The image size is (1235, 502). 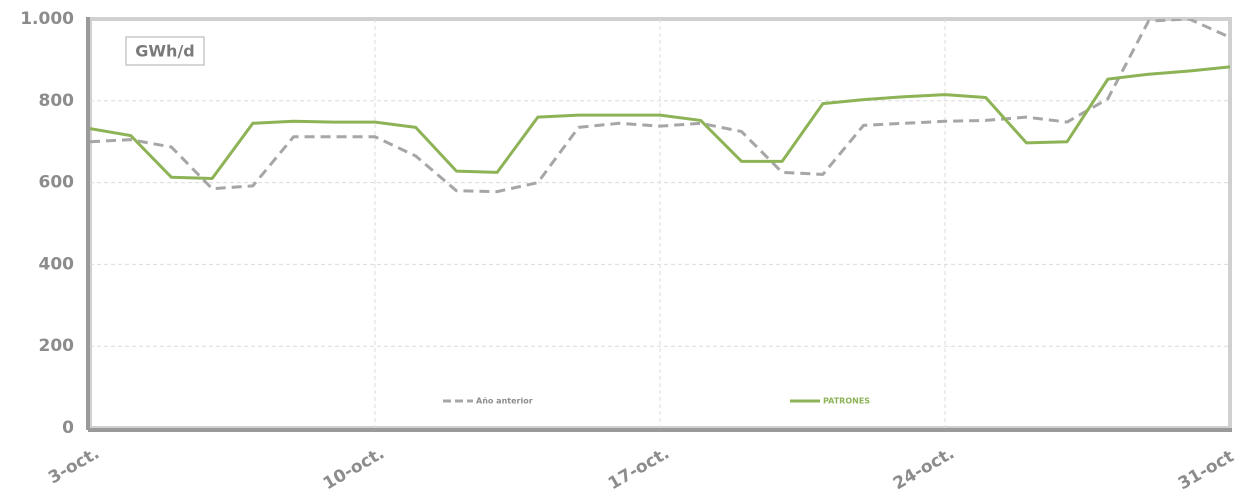 I want to click on y-tick-label: 600, so click(x=57, y=183).